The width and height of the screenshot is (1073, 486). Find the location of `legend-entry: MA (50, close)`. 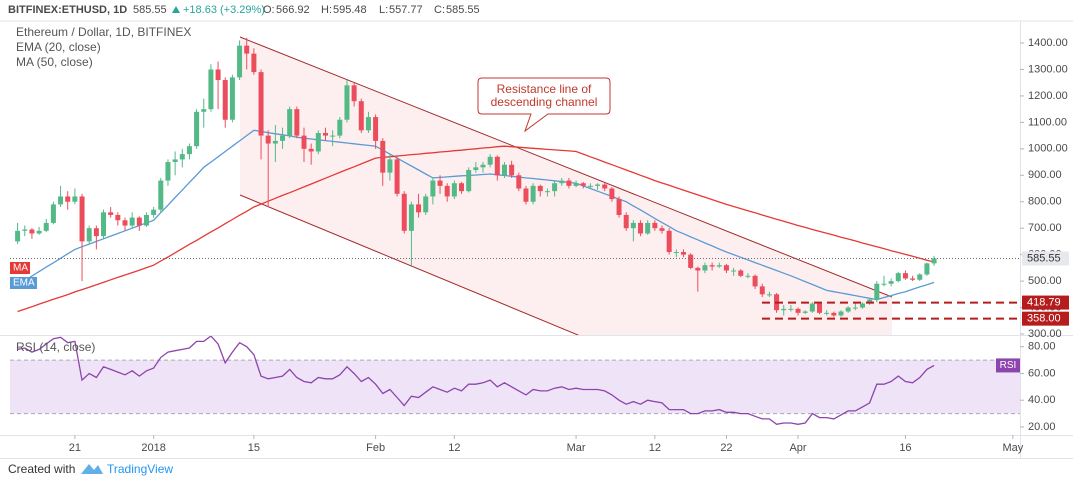

legend-entry: MA (50, close) is located at coordinates (54, 62).